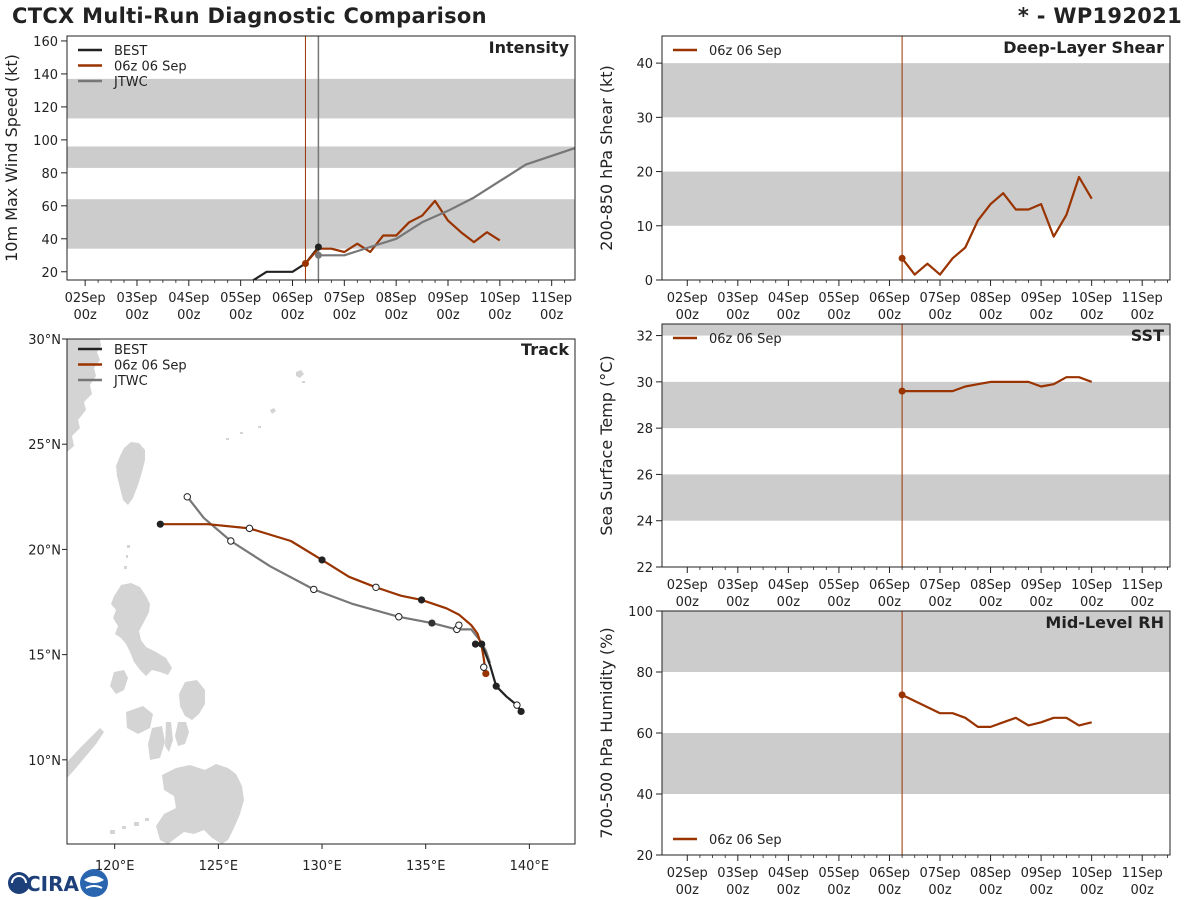 The image size is (1200, 900). I want to click on y-tick-label: 28, so click(644, 429).